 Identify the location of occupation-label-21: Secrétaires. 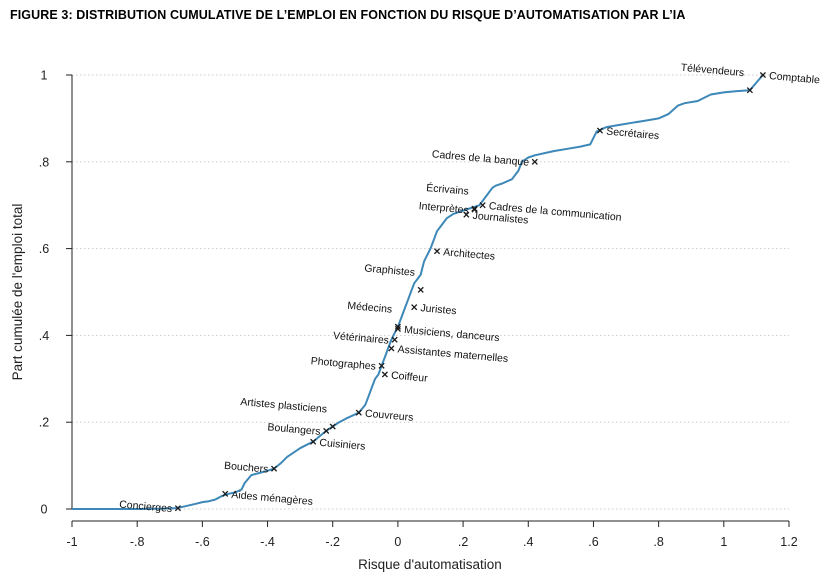
(633, 134).